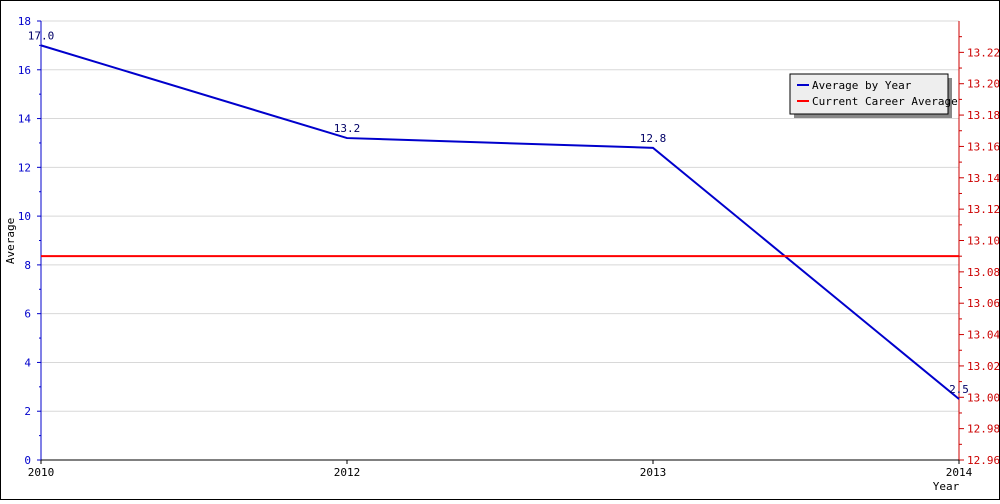 Image resolution: width=1000 pixels, height=504 pixels. I want to click on legend: Average by Year Current Career Average, so click(873, 95).